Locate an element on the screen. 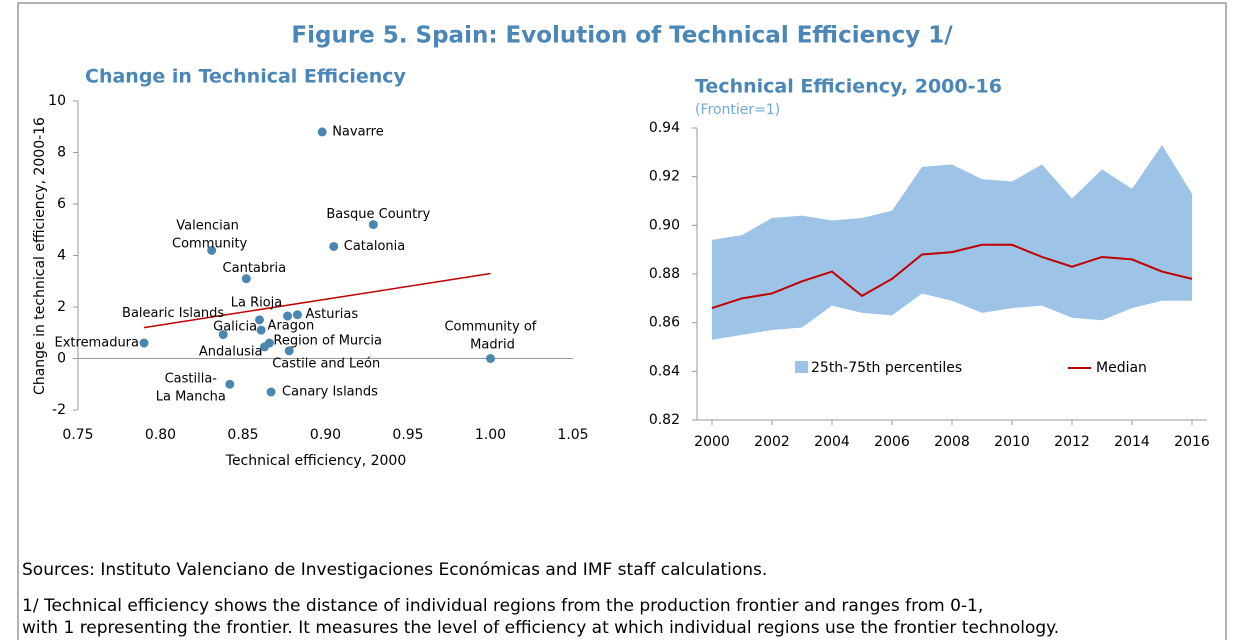 The width and height of the screenshot is (1244, 640). y-tick-label: 10 is located at coordinates (57, 101).